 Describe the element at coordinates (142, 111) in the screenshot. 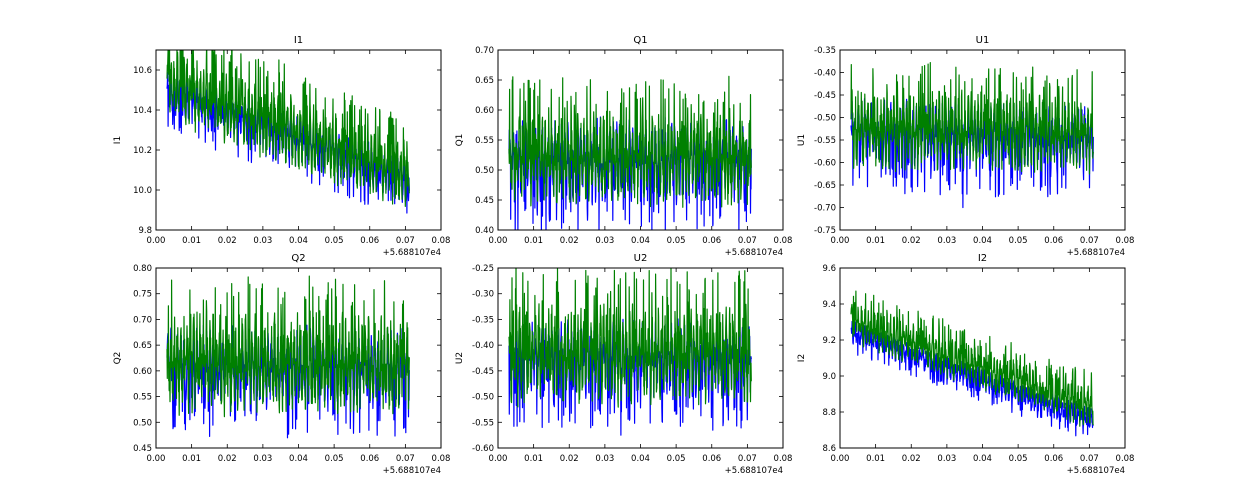

I see `y-tick-label: 10.4` at that location.